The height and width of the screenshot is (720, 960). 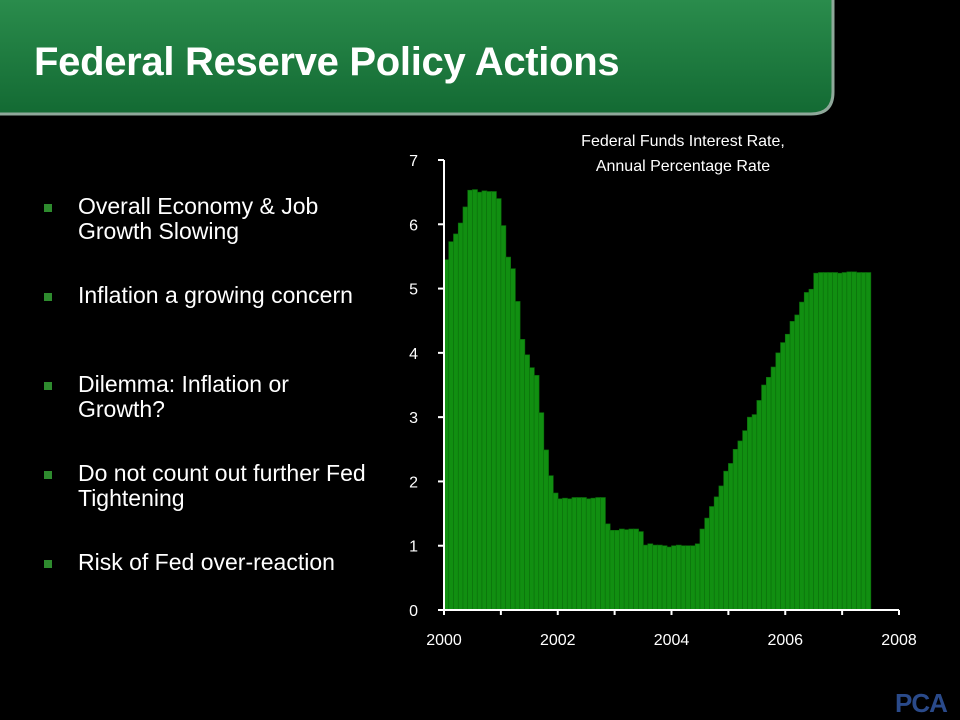 I want to click on pca-logo: PCA, so click(x=921, y=703).